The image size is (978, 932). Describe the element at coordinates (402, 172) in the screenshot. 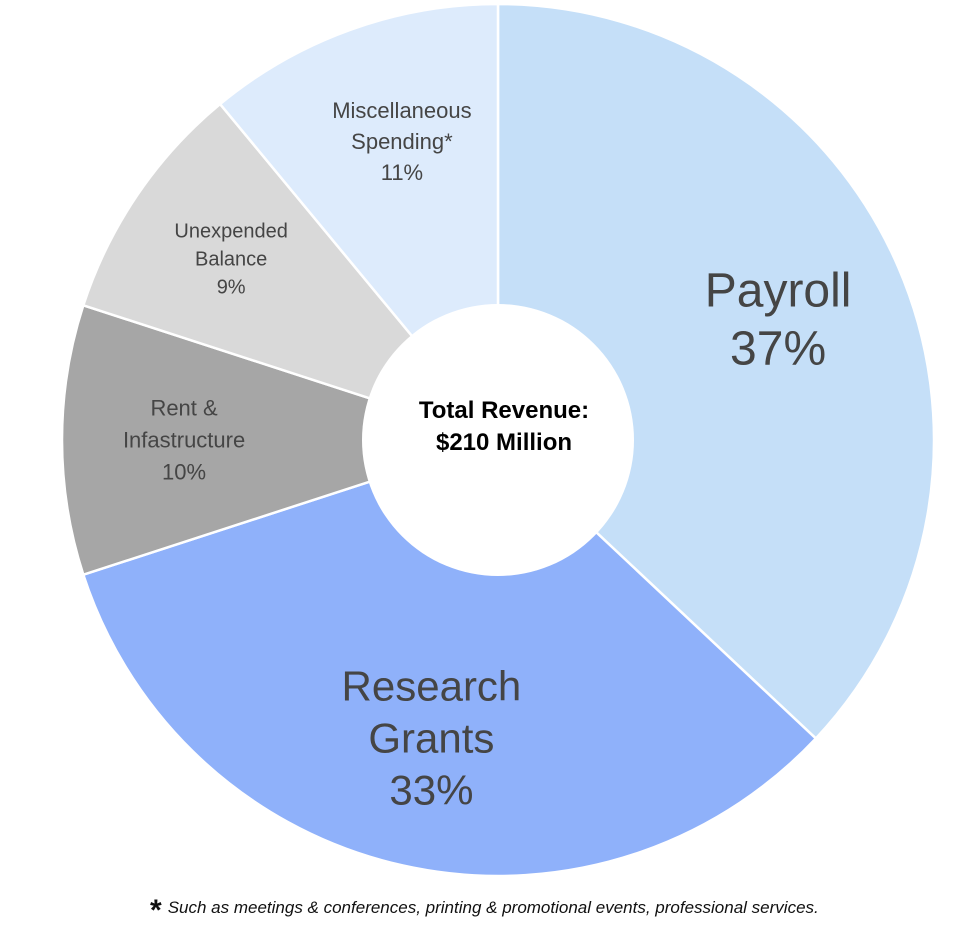

I see `slice-percent: 11%` at that location.